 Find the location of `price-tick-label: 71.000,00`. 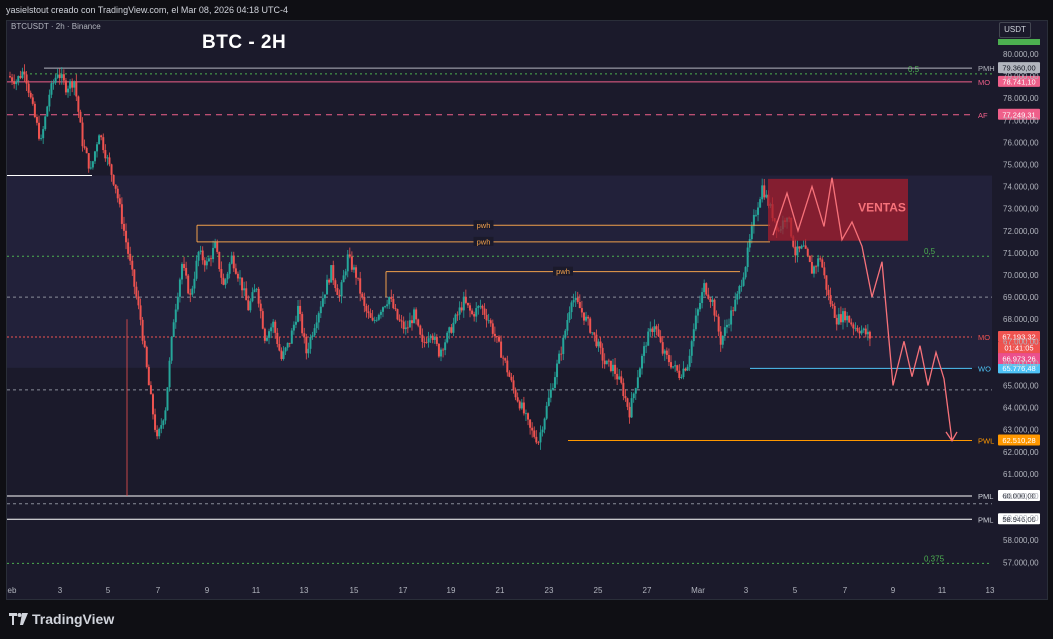

price-tick-label: 71.000,00 is located at coordinates (1021, 253).